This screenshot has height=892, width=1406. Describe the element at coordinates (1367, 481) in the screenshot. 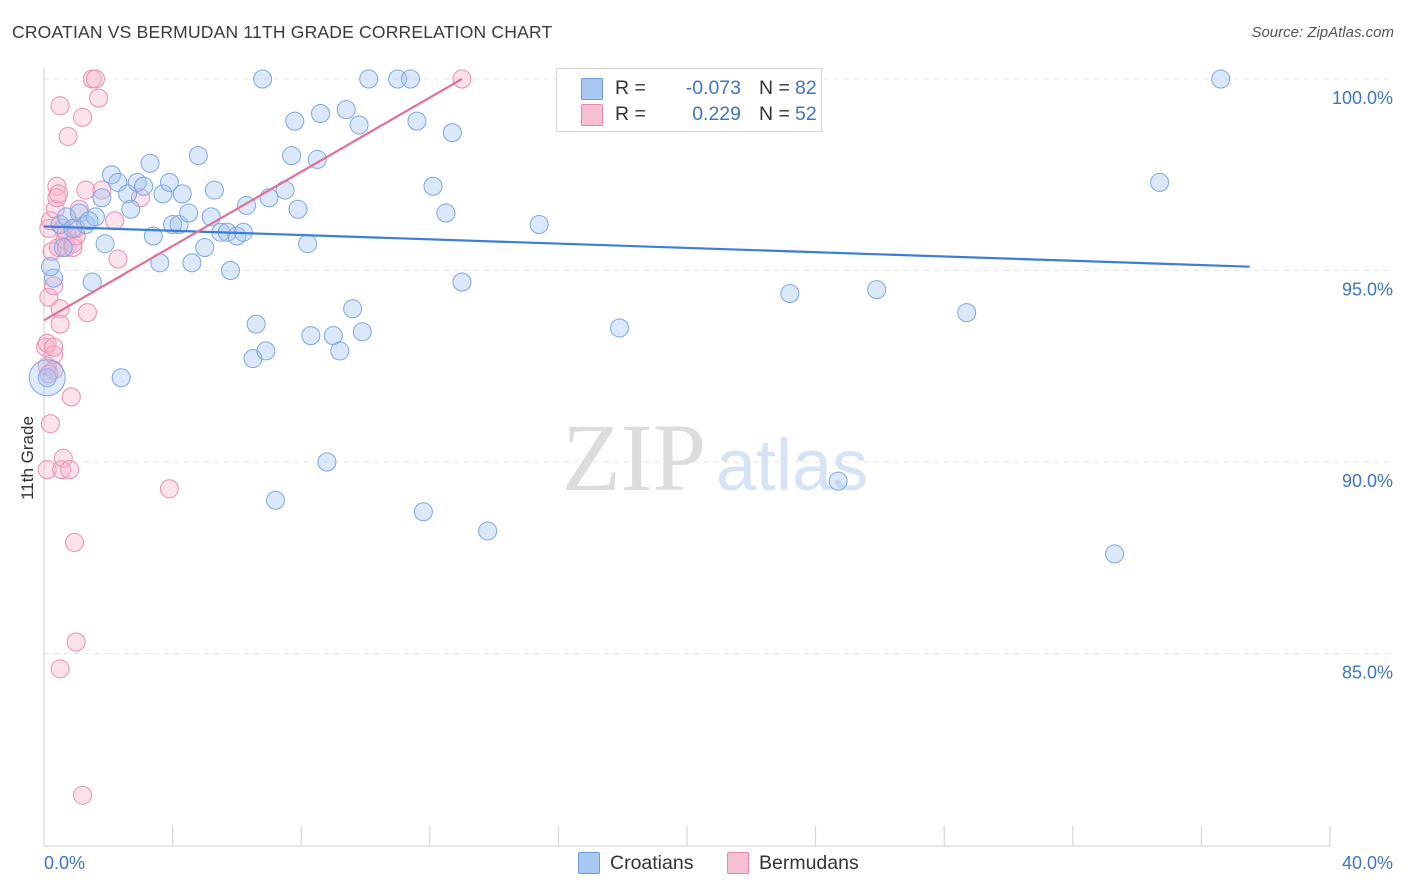

I see `y-tick-label: 90.0%` at that location.